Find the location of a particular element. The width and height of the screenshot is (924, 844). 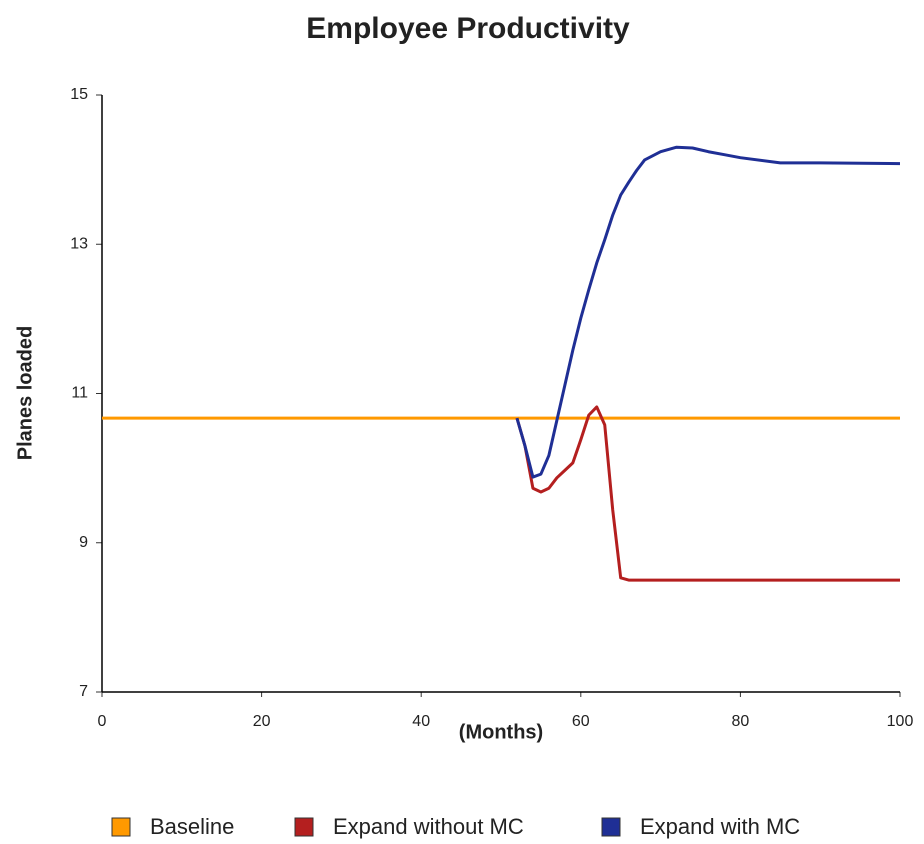

chart-title: Employee Productivity is located at coordinates (468, 28).